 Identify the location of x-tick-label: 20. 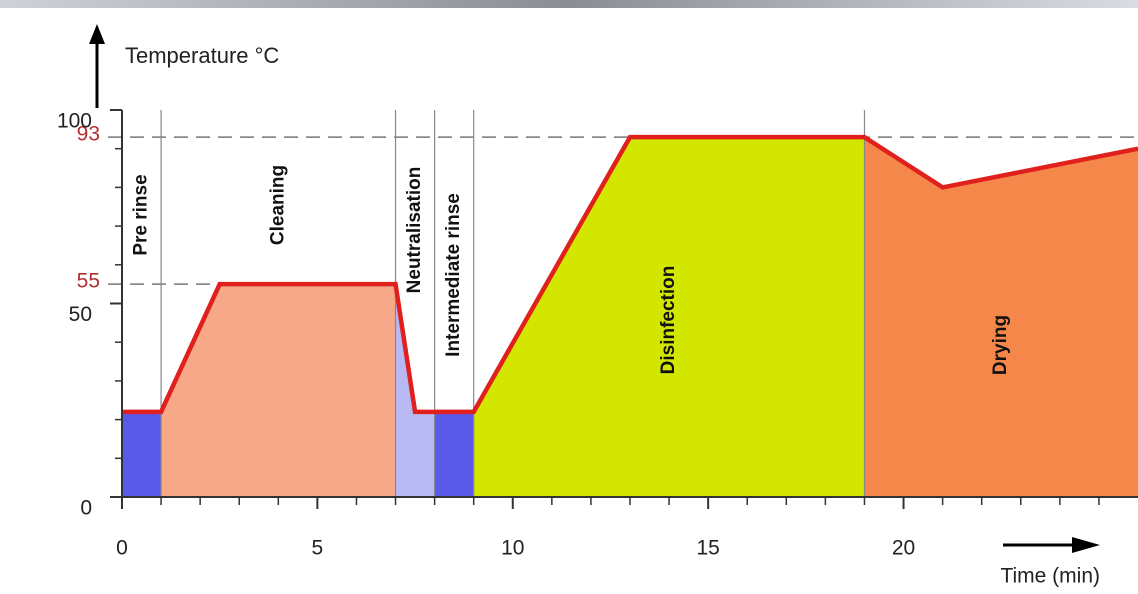
(903, 548).